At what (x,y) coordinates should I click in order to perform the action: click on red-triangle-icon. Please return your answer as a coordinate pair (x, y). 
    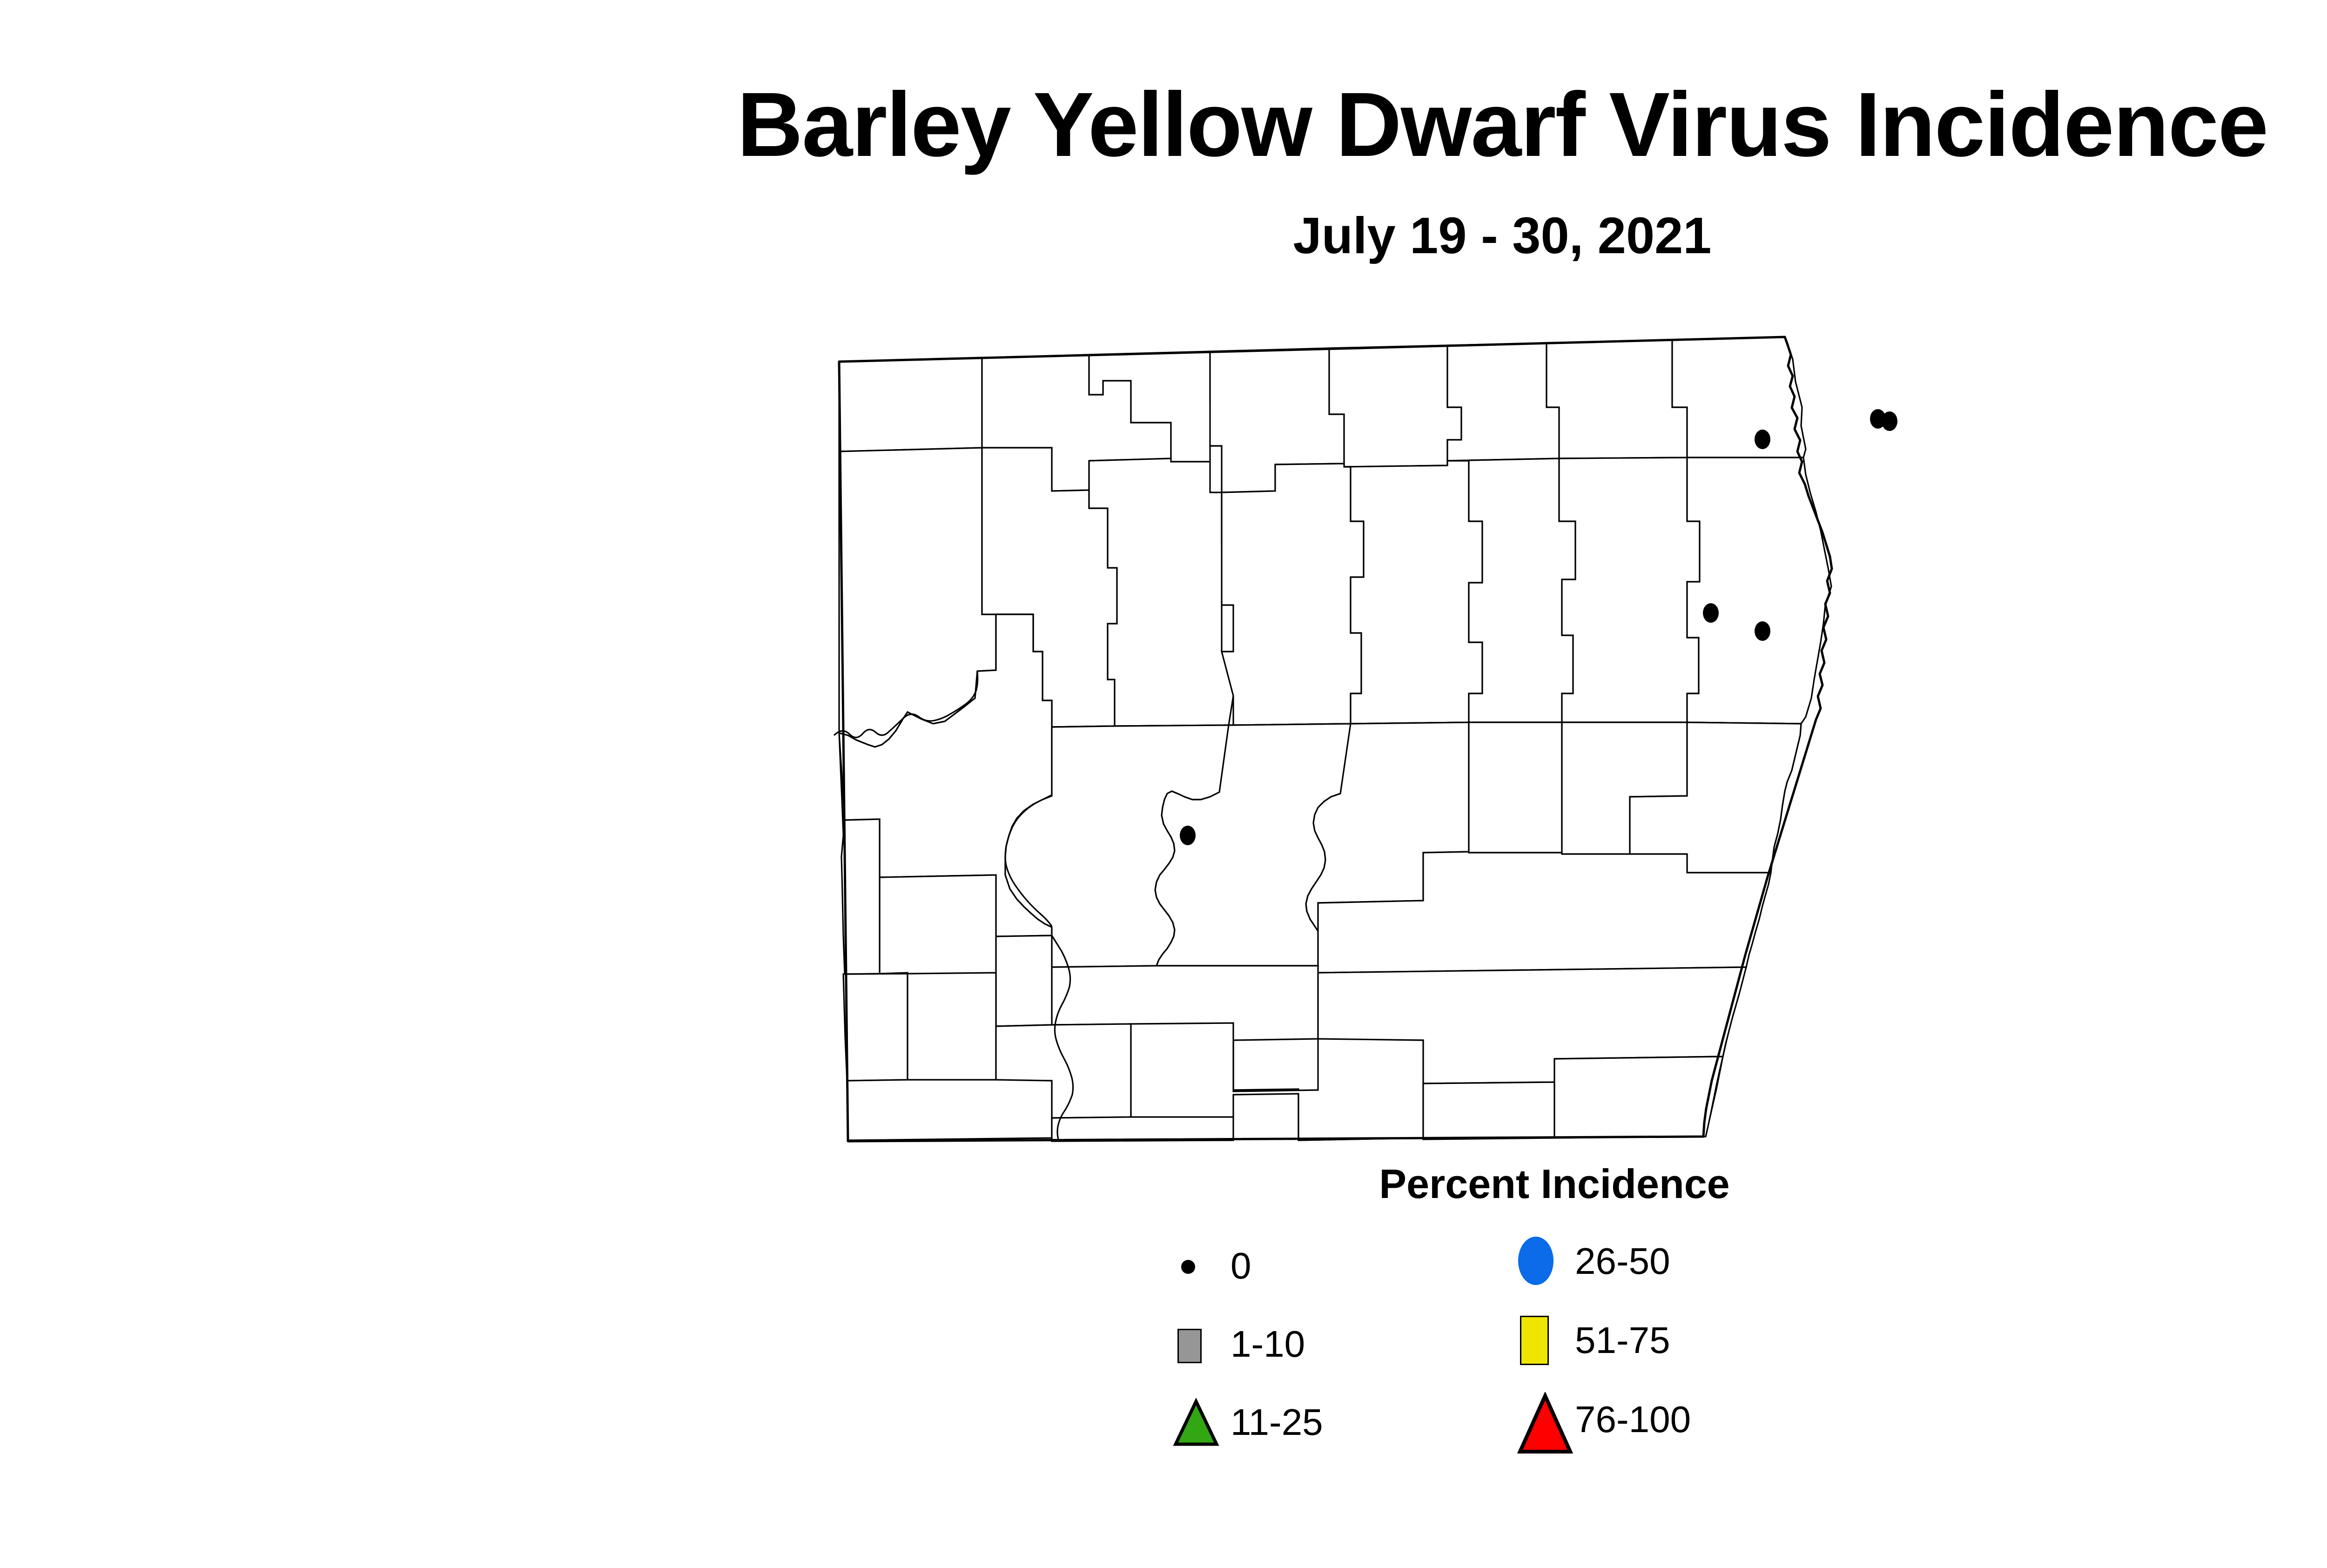
    Looking at the image, I should click on (1538, 1421).